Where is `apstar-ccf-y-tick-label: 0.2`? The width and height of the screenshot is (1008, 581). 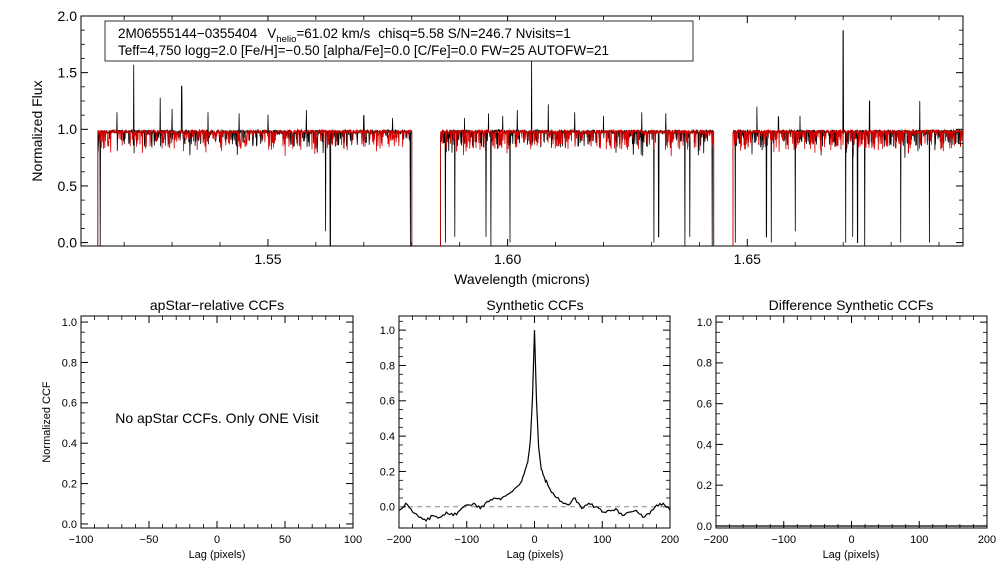
apstar-ccf-y-tick-label: 0.2 is located at coordinates (69, 484).